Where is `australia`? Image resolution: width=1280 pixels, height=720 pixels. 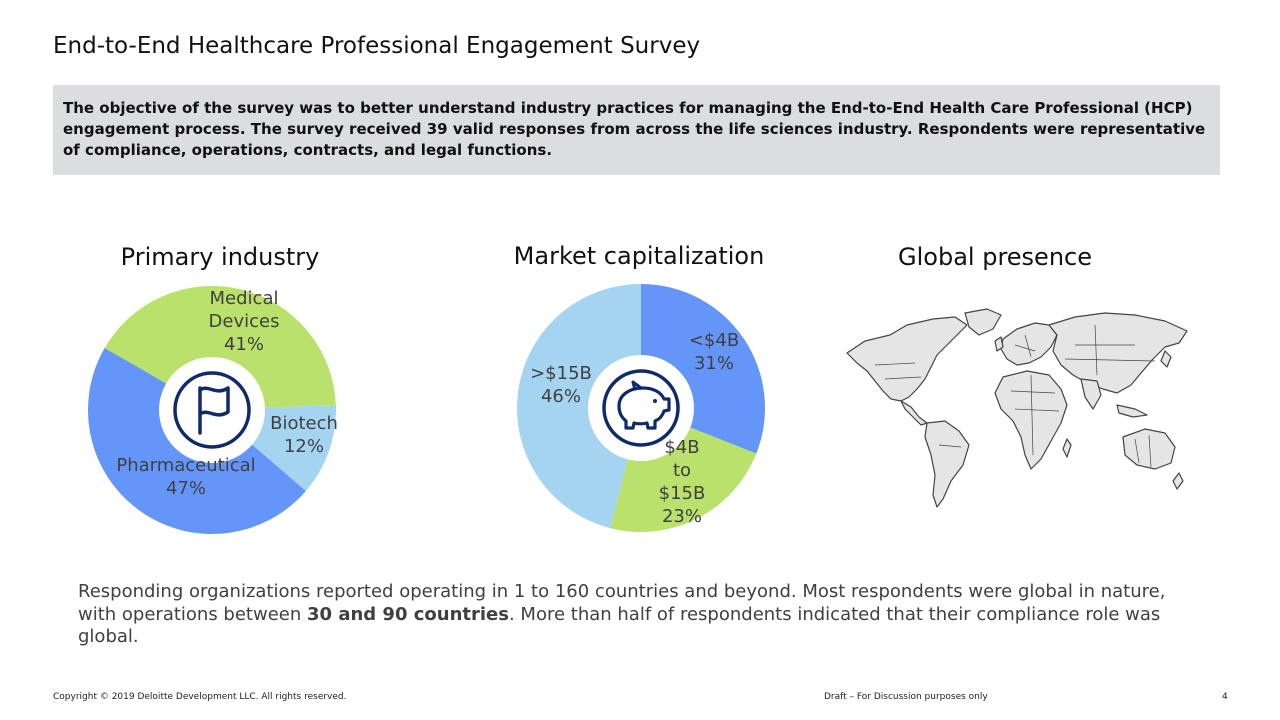 australia is located at coordinates (1149, 449).